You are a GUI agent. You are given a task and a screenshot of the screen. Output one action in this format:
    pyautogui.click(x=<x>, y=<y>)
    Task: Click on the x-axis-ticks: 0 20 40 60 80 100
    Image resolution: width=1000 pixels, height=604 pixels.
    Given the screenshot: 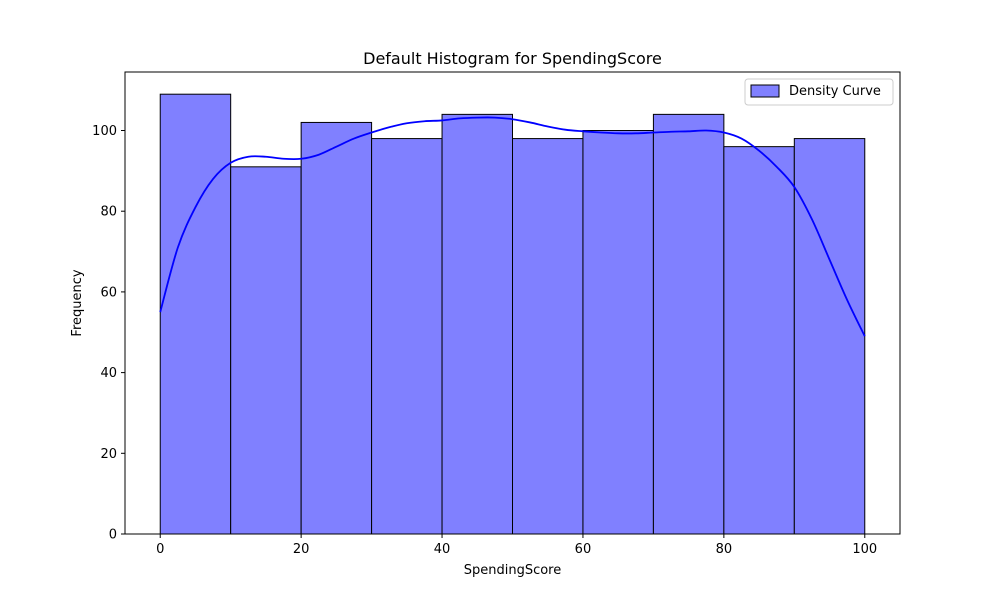 What is the action you would take?
    pyautogui.click(x=516, y=545)
    